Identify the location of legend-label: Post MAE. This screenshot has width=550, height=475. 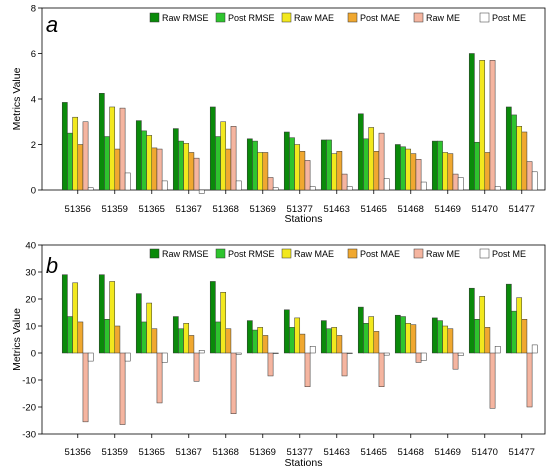
(380, 18).